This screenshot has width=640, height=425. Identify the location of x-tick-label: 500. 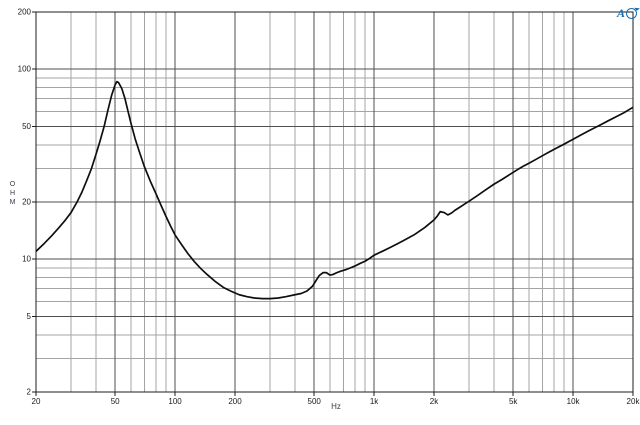
(315, 401).